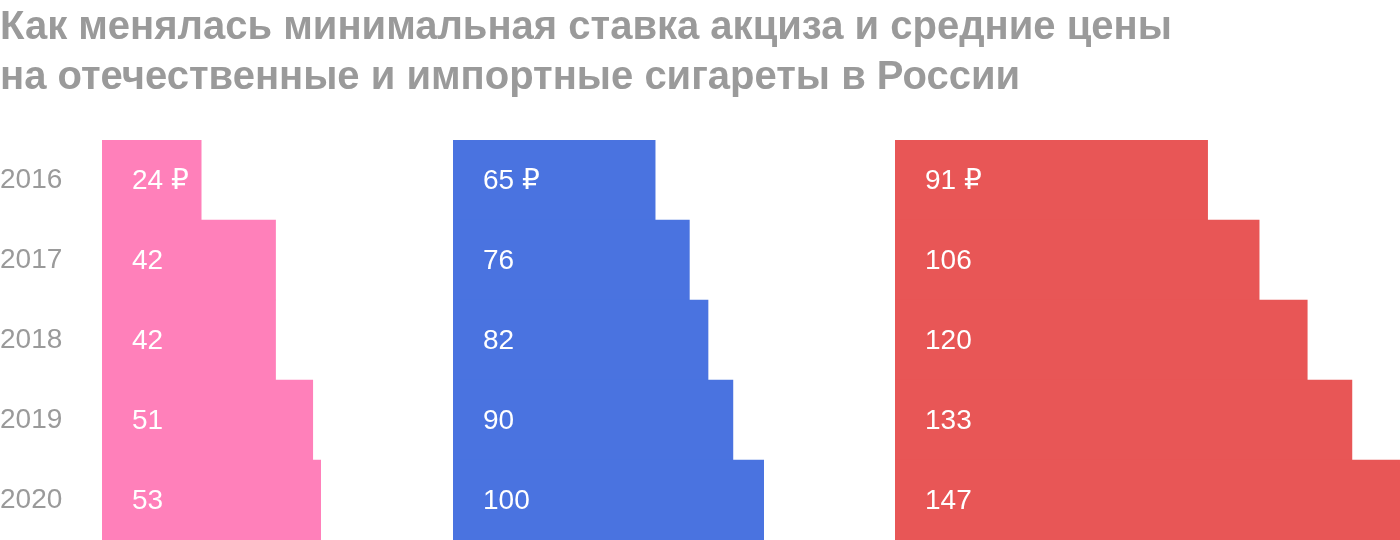 This screenshot has width=1400, height=540. What do you see at coordinates (31, 338) in the screenshot?
I see `y-tick-label: 2018` at bounding box center [31, 338].